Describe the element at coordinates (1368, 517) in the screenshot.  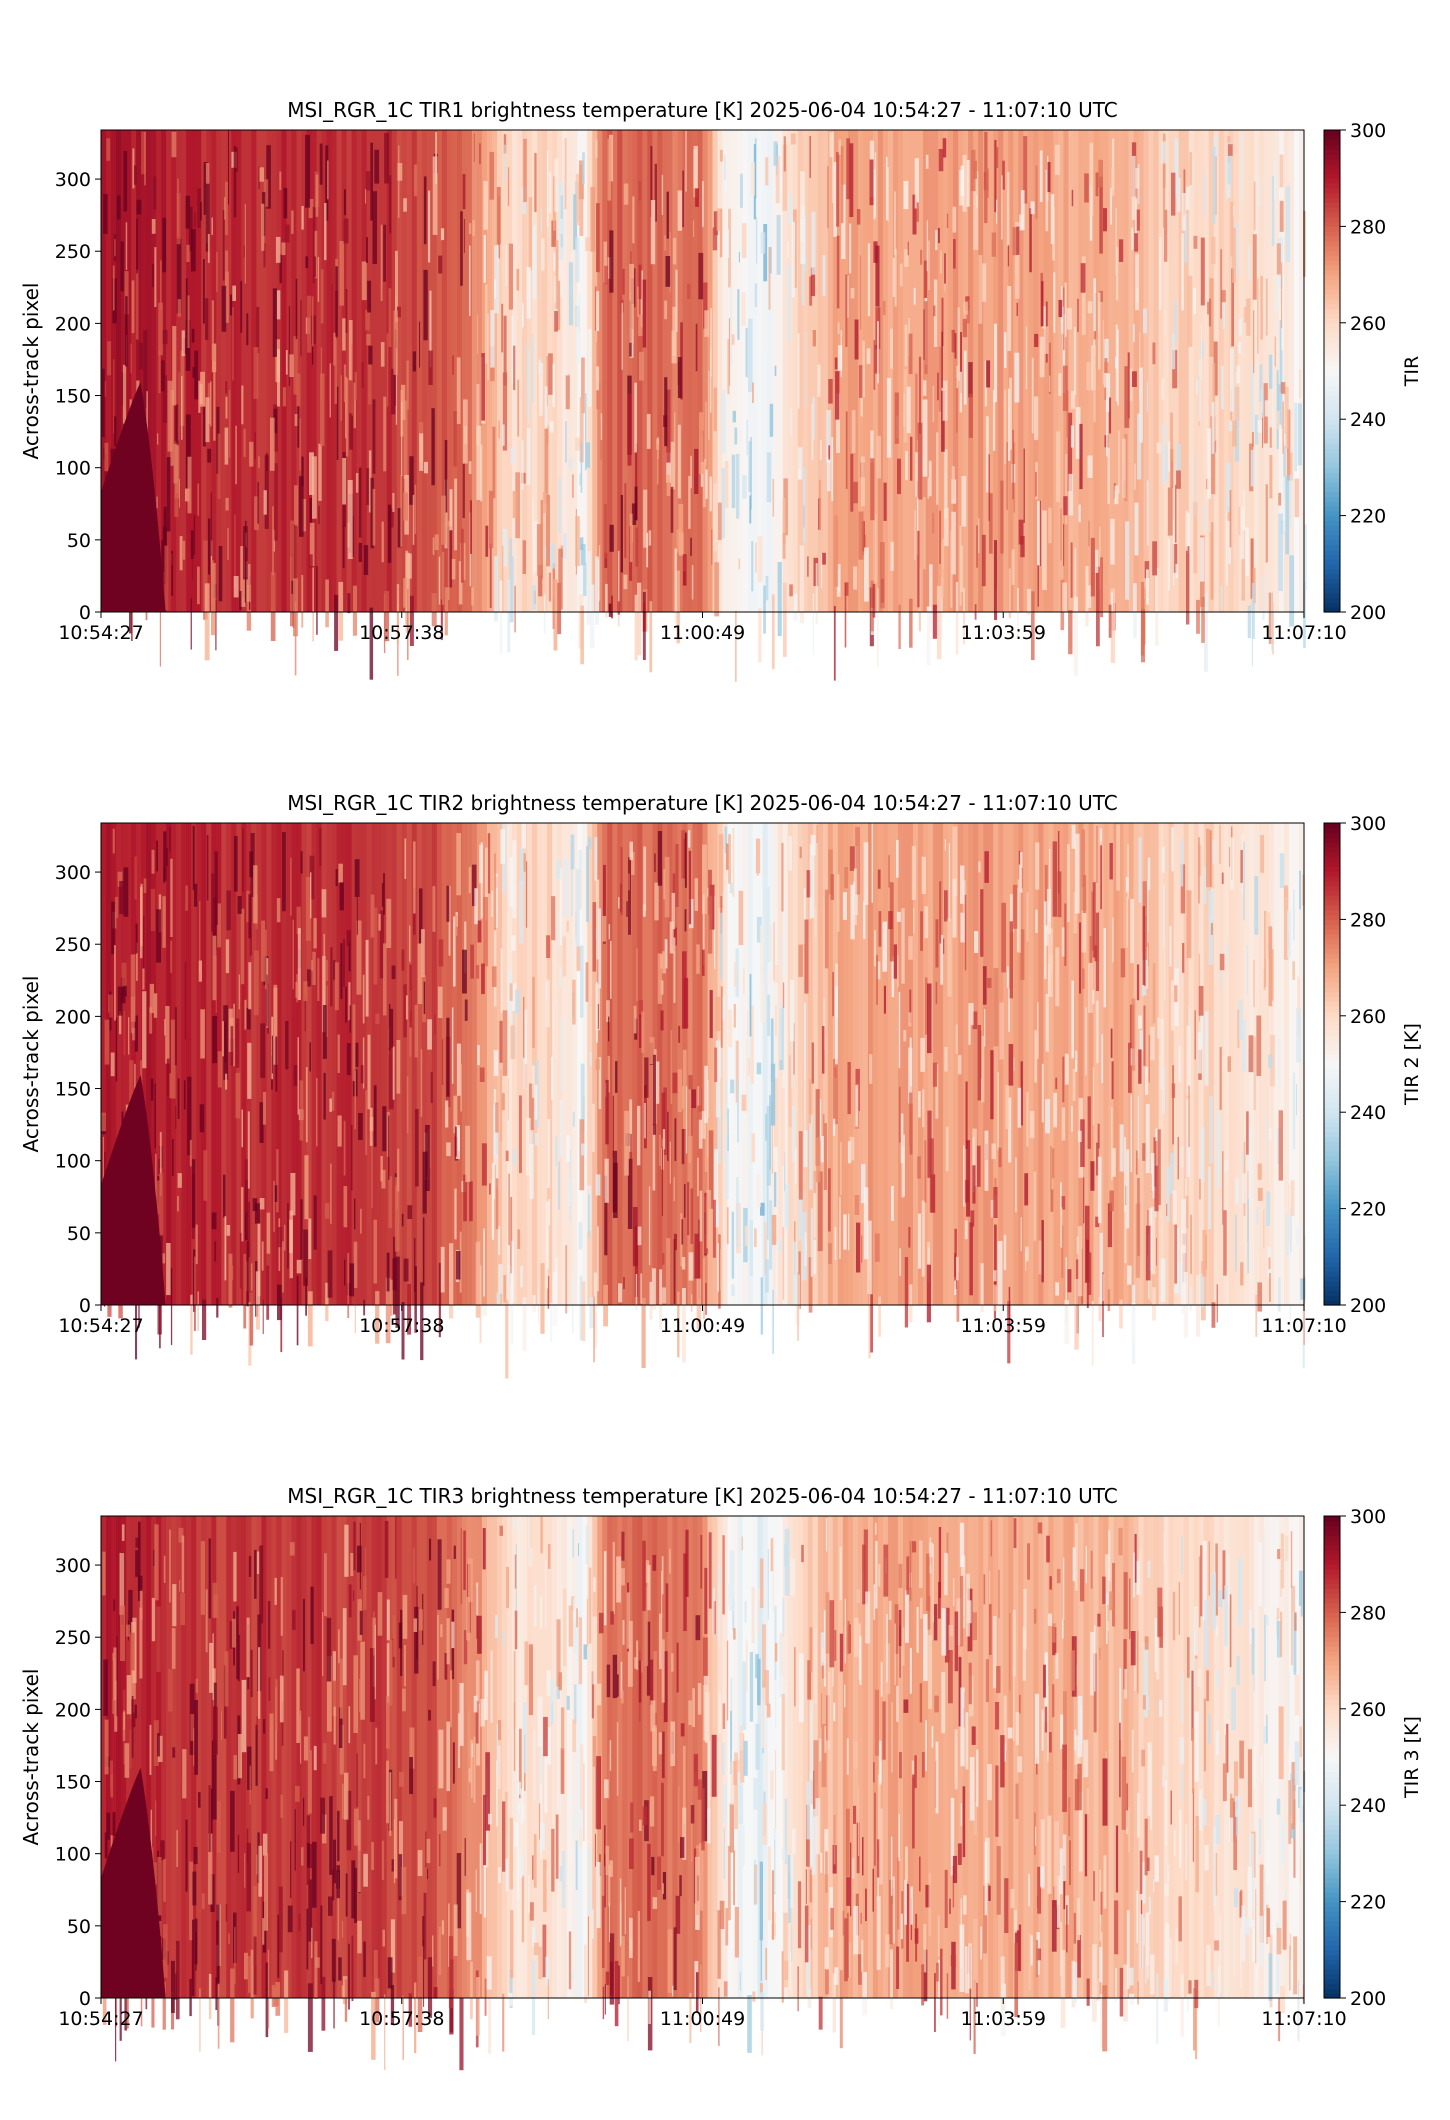
I see `colorbar-tick-label: 220` at that location.